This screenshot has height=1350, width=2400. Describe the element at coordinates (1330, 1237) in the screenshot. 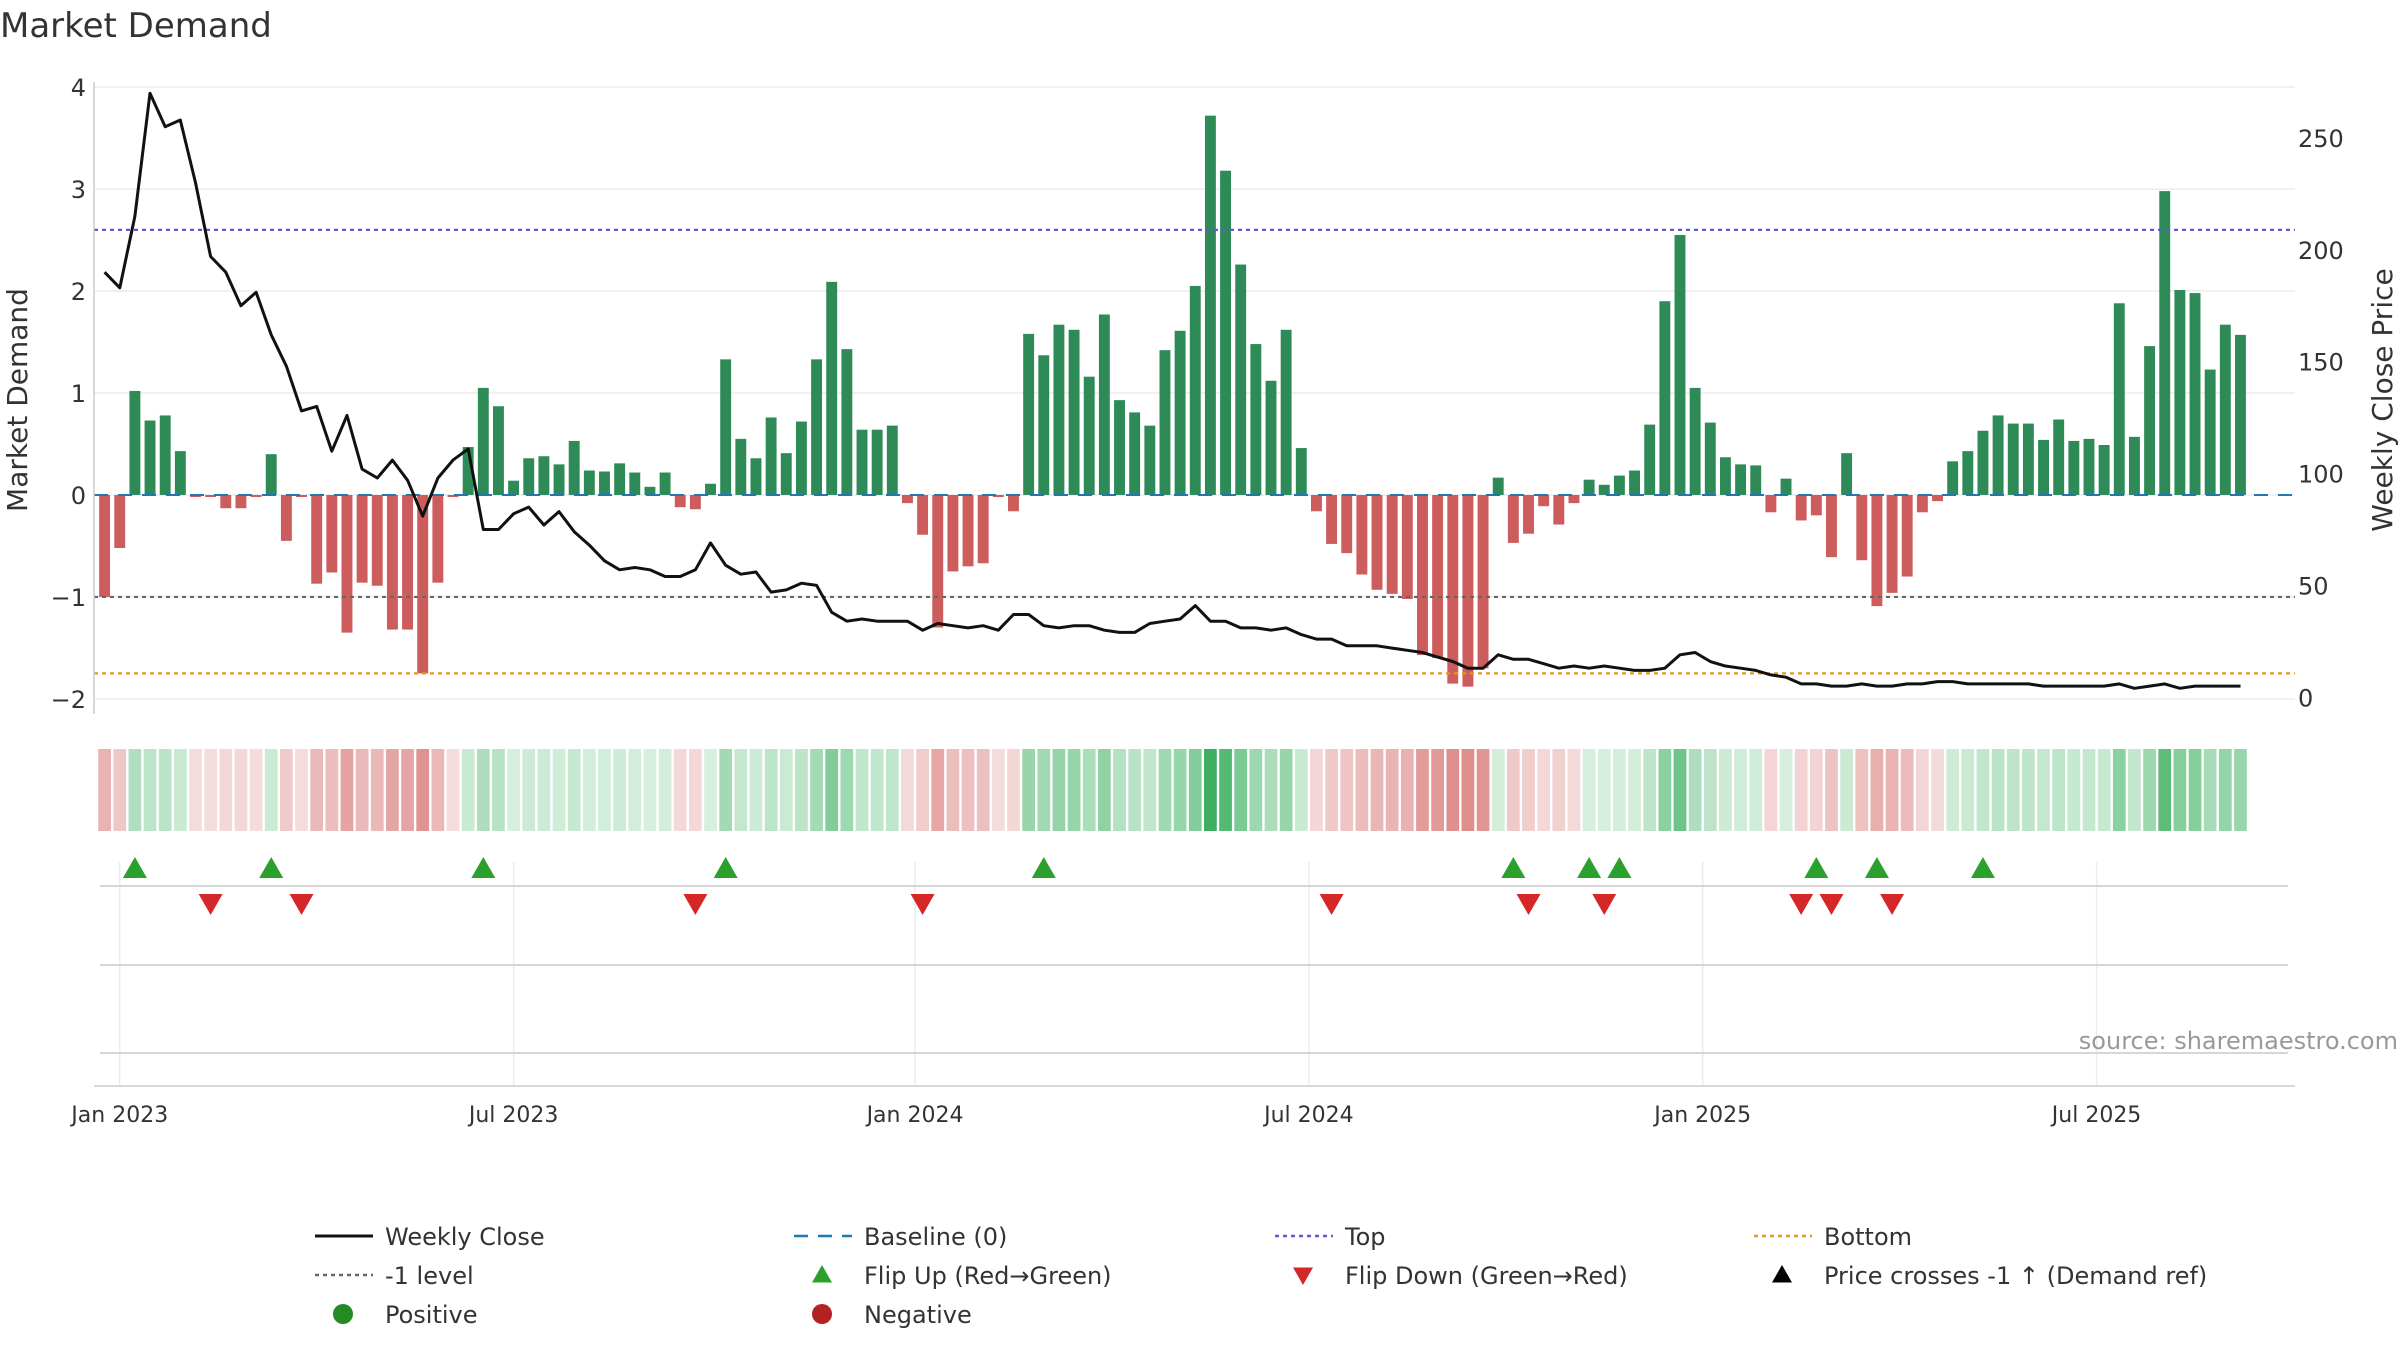

I see `legend-item: Top` at that location.